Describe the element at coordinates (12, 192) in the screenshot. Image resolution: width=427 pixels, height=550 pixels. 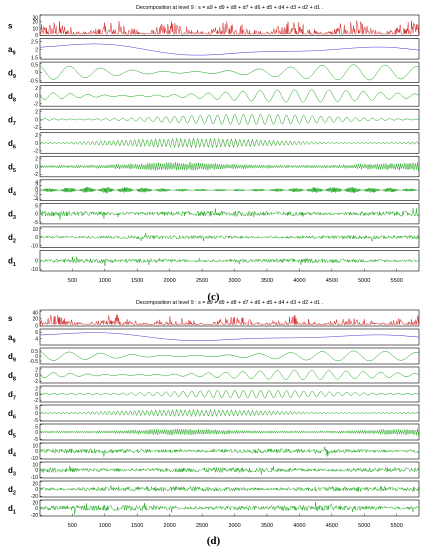
I see `panel-label: d4` at that location.